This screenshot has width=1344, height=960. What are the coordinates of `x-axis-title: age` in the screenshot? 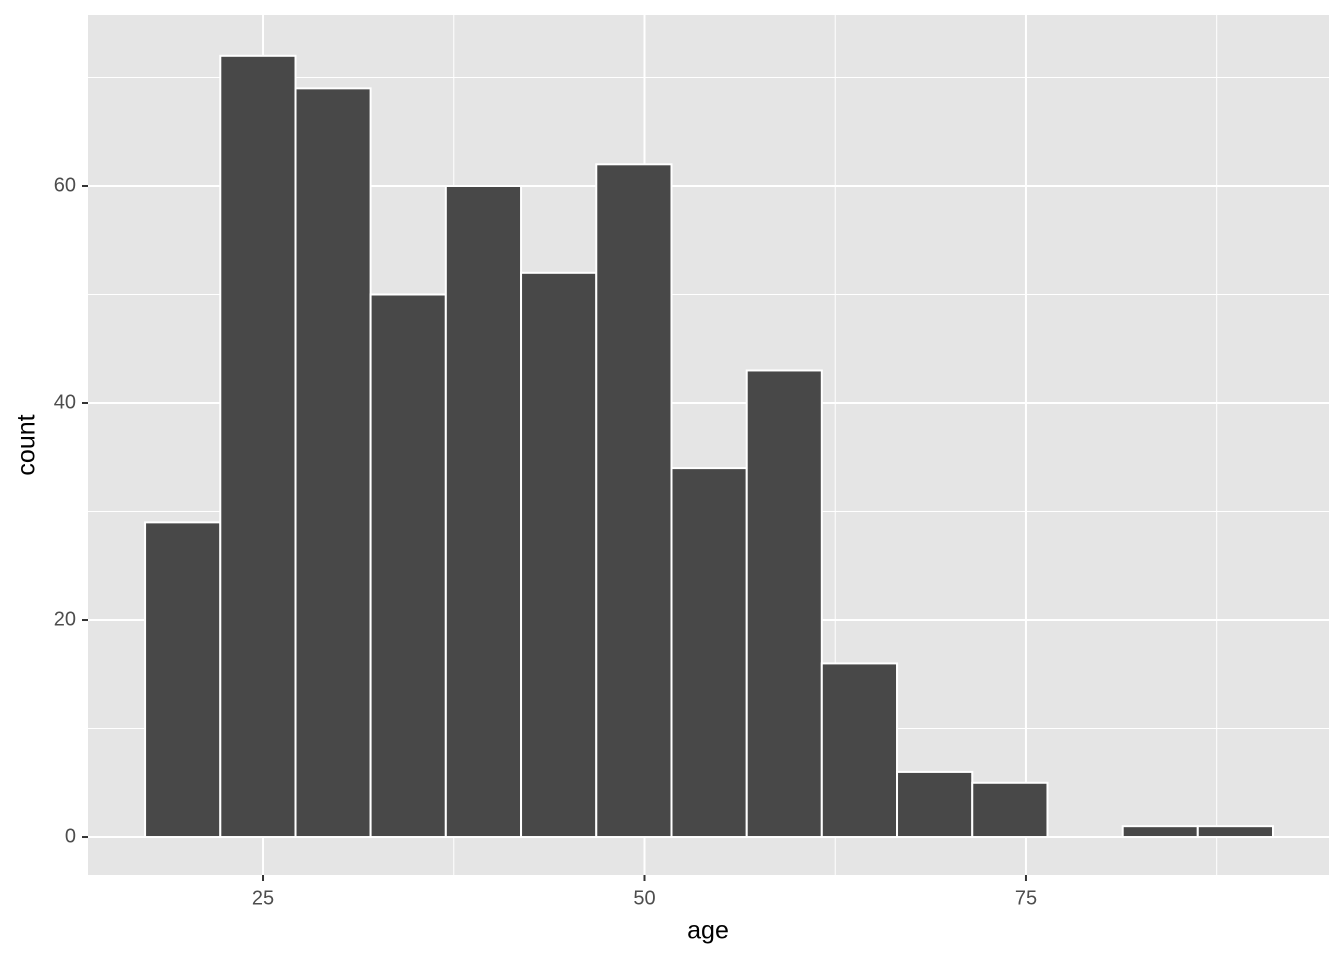 It's located at (708, 931).